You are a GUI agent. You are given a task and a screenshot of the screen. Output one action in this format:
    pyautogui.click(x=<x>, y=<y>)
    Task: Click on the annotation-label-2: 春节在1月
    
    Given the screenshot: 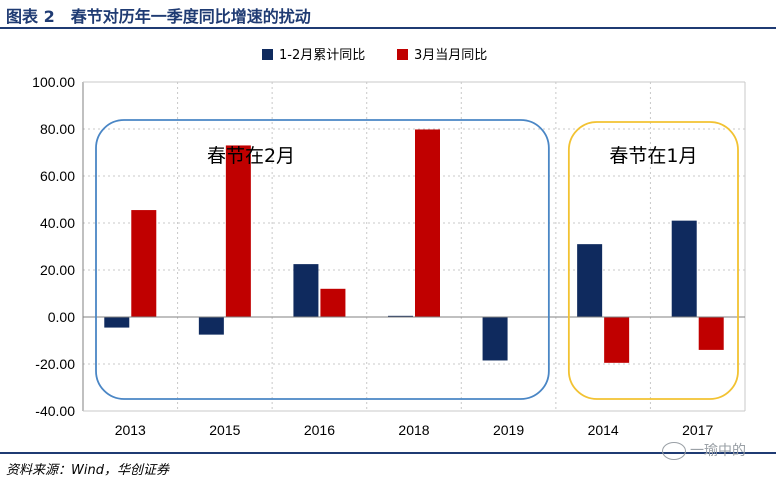 What is the action you would take?
    pyautogui.click(x=653, y=156)
    